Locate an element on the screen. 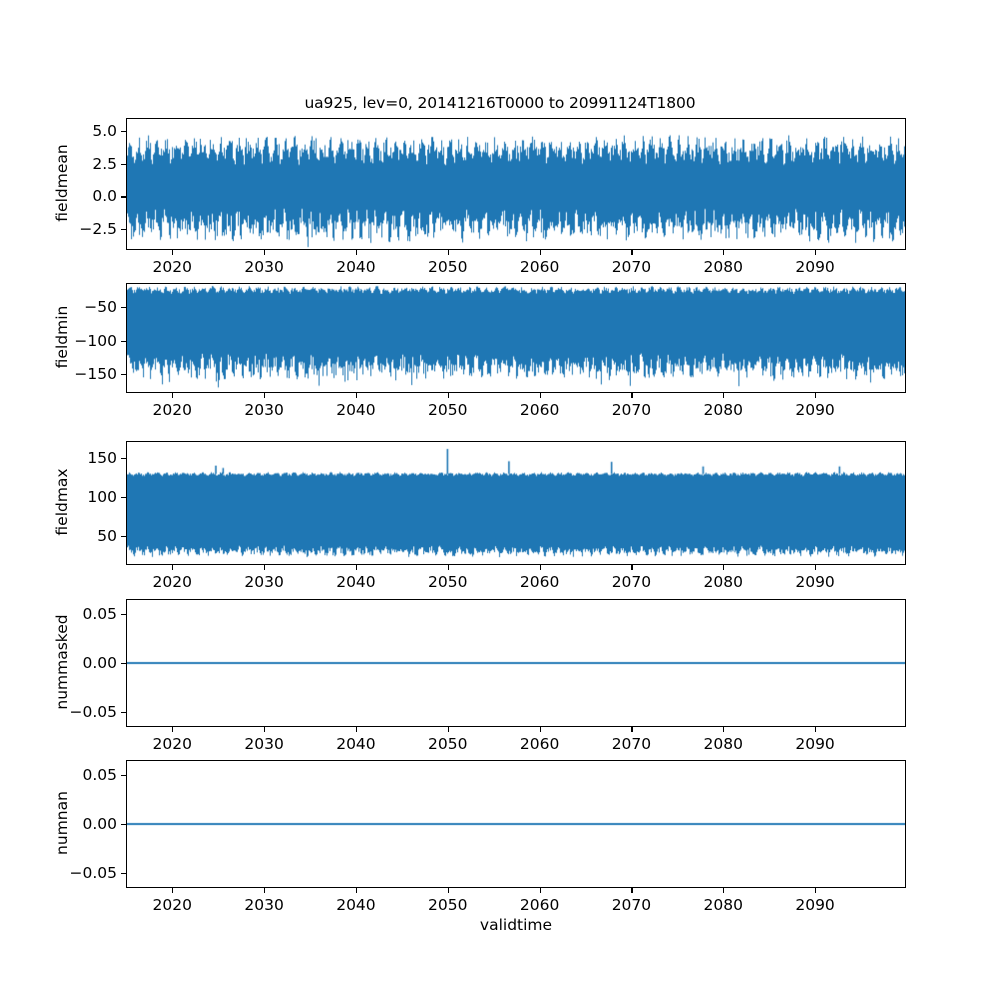  x-tick-label-numnan: 2080 is located at coordinates (723, 905).